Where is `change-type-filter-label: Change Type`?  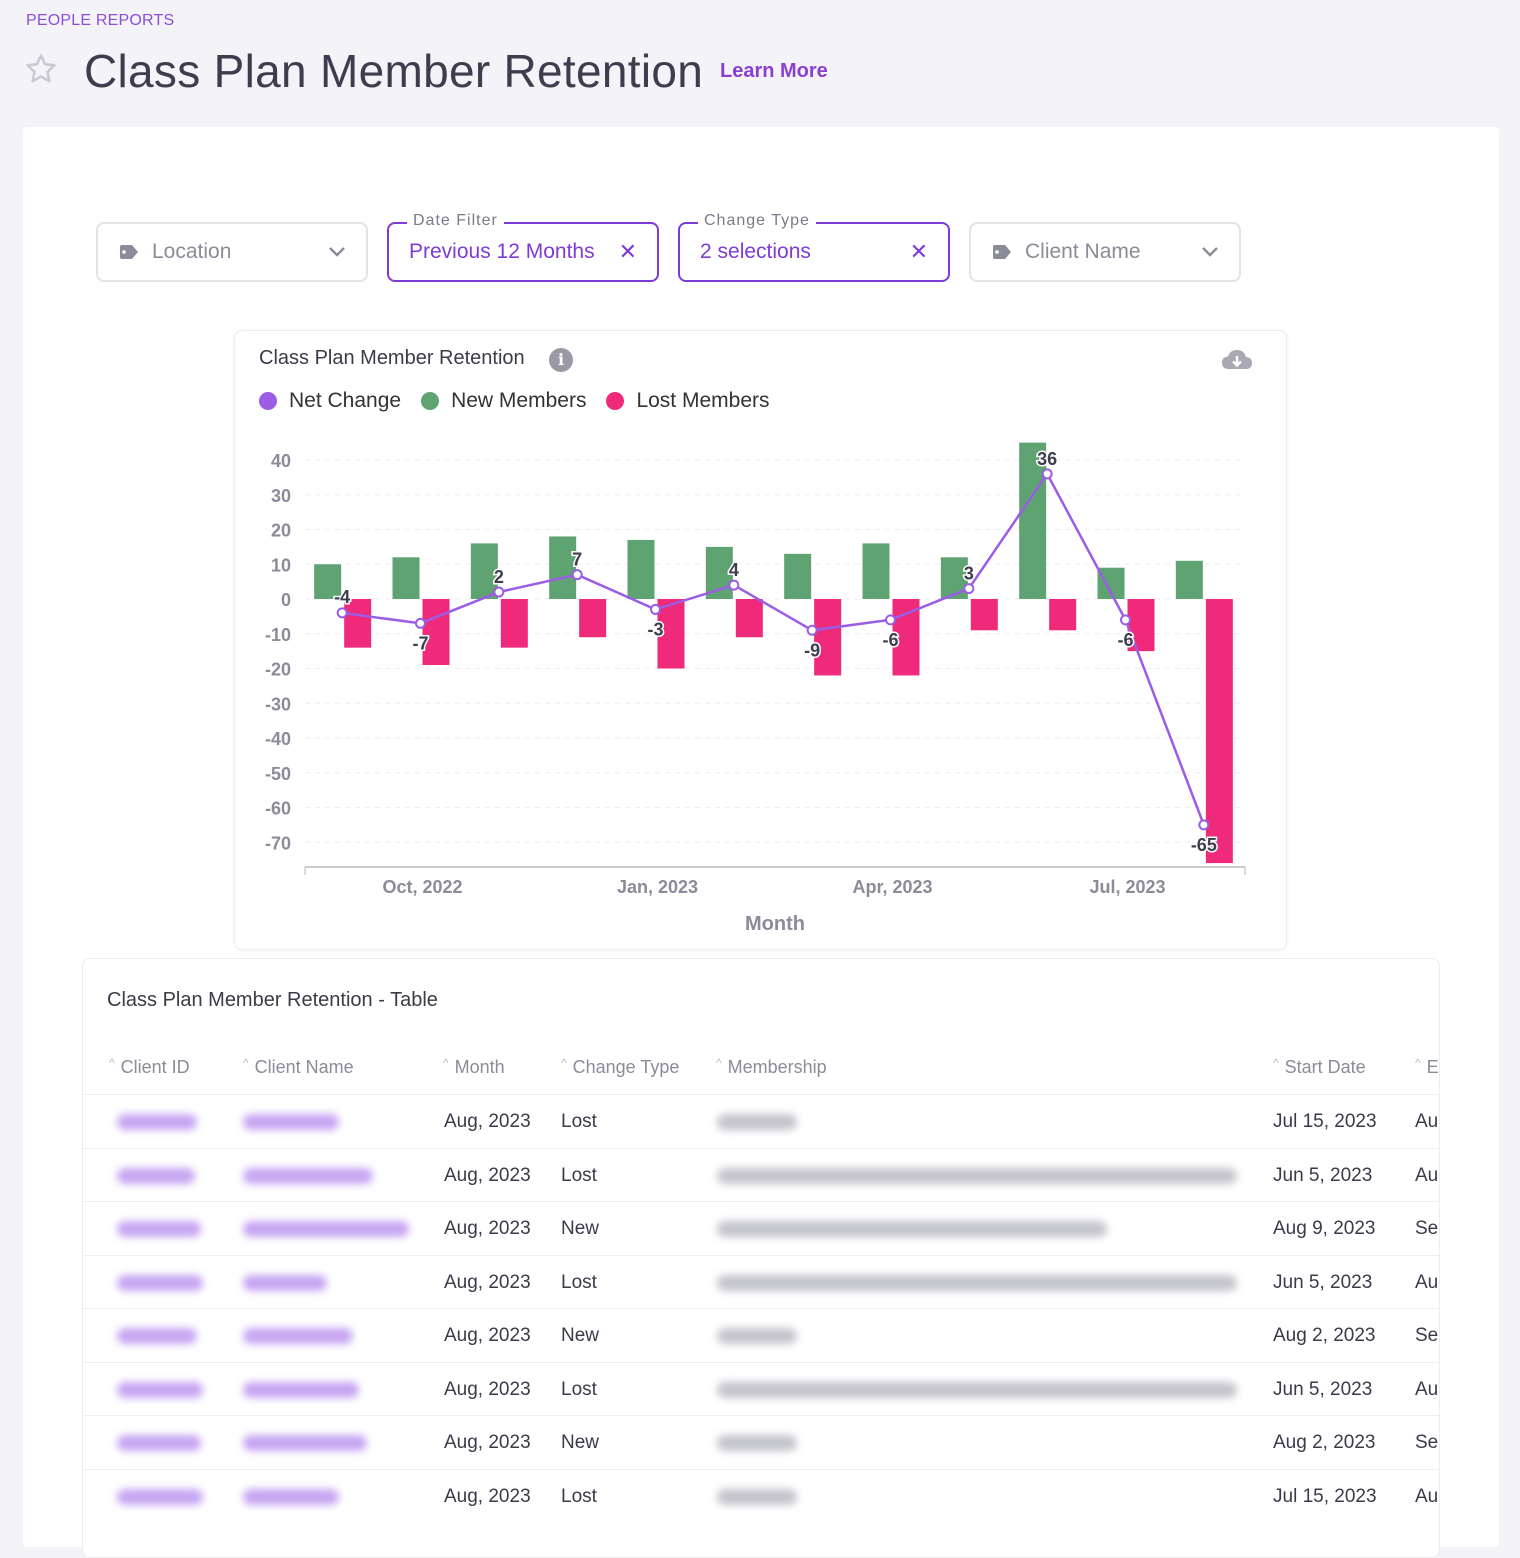 change-type-filter-label: Change Type is located at coordinates (757, 221).